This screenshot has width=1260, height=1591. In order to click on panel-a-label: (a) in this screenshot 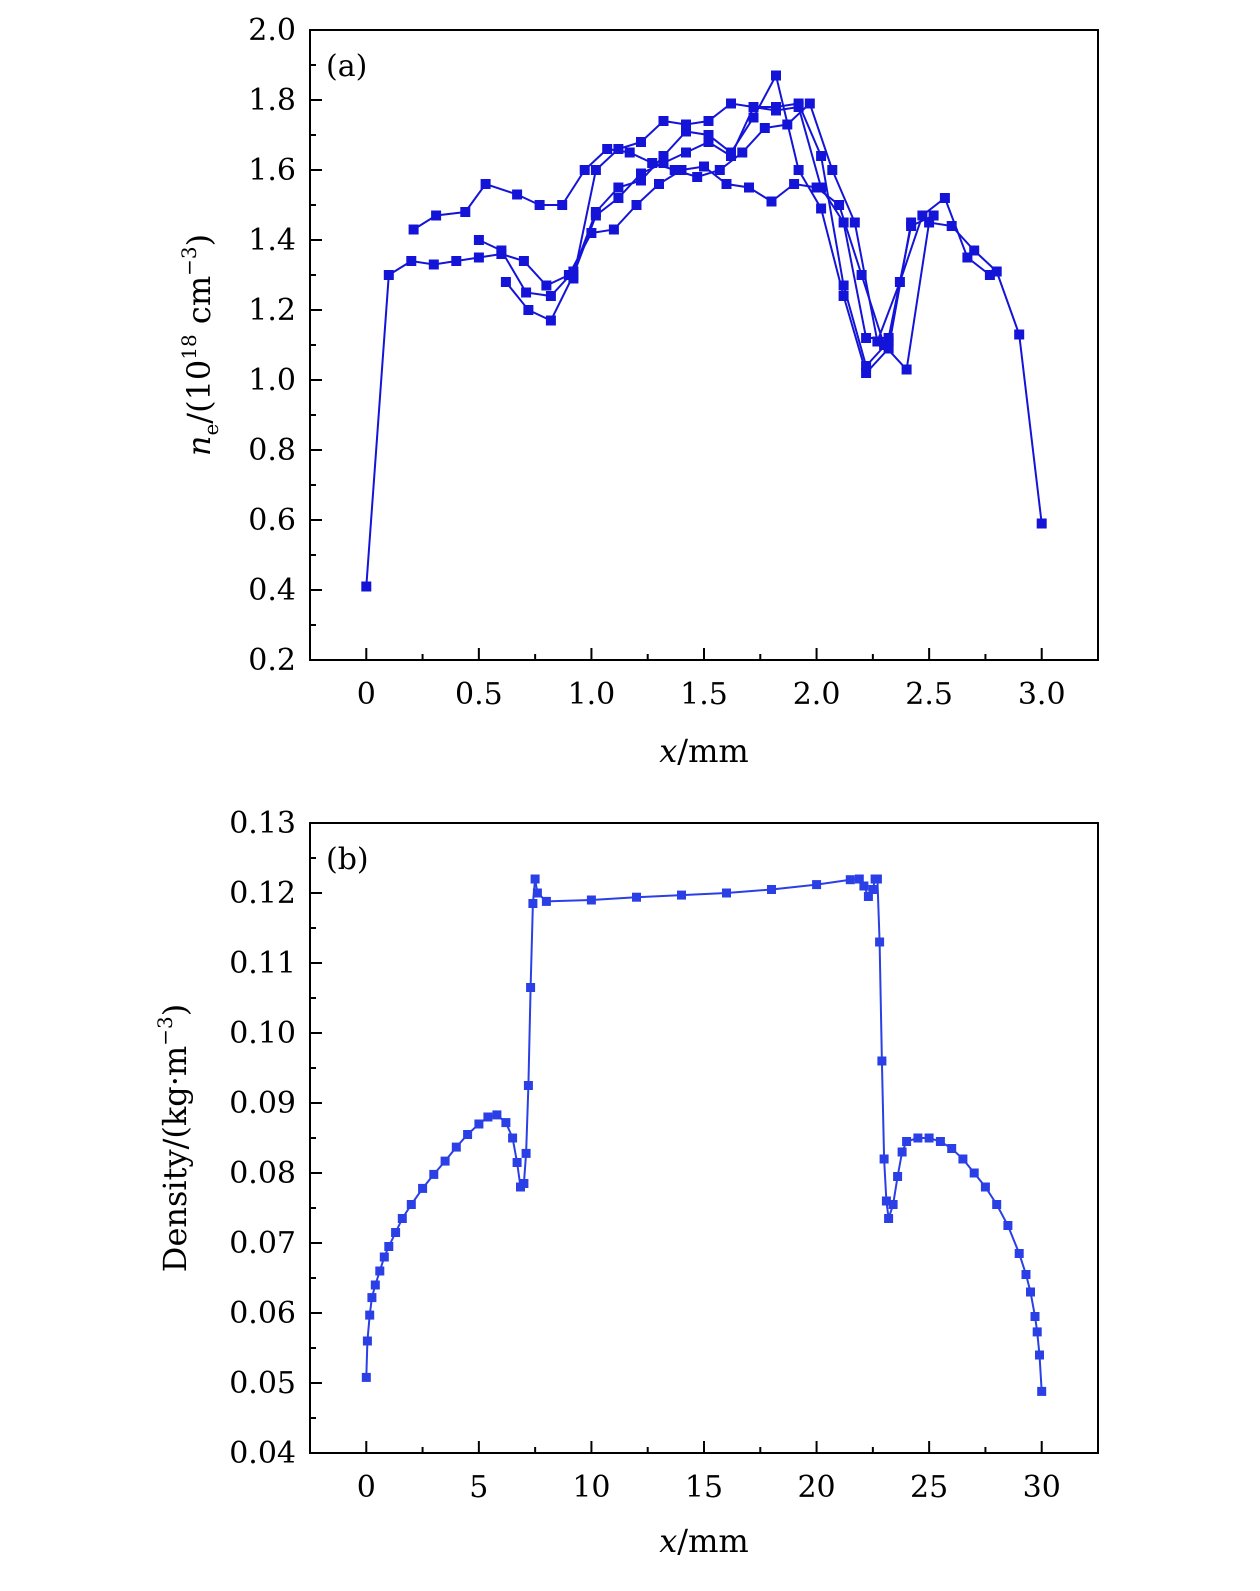, I will do `click(346, 66)`.